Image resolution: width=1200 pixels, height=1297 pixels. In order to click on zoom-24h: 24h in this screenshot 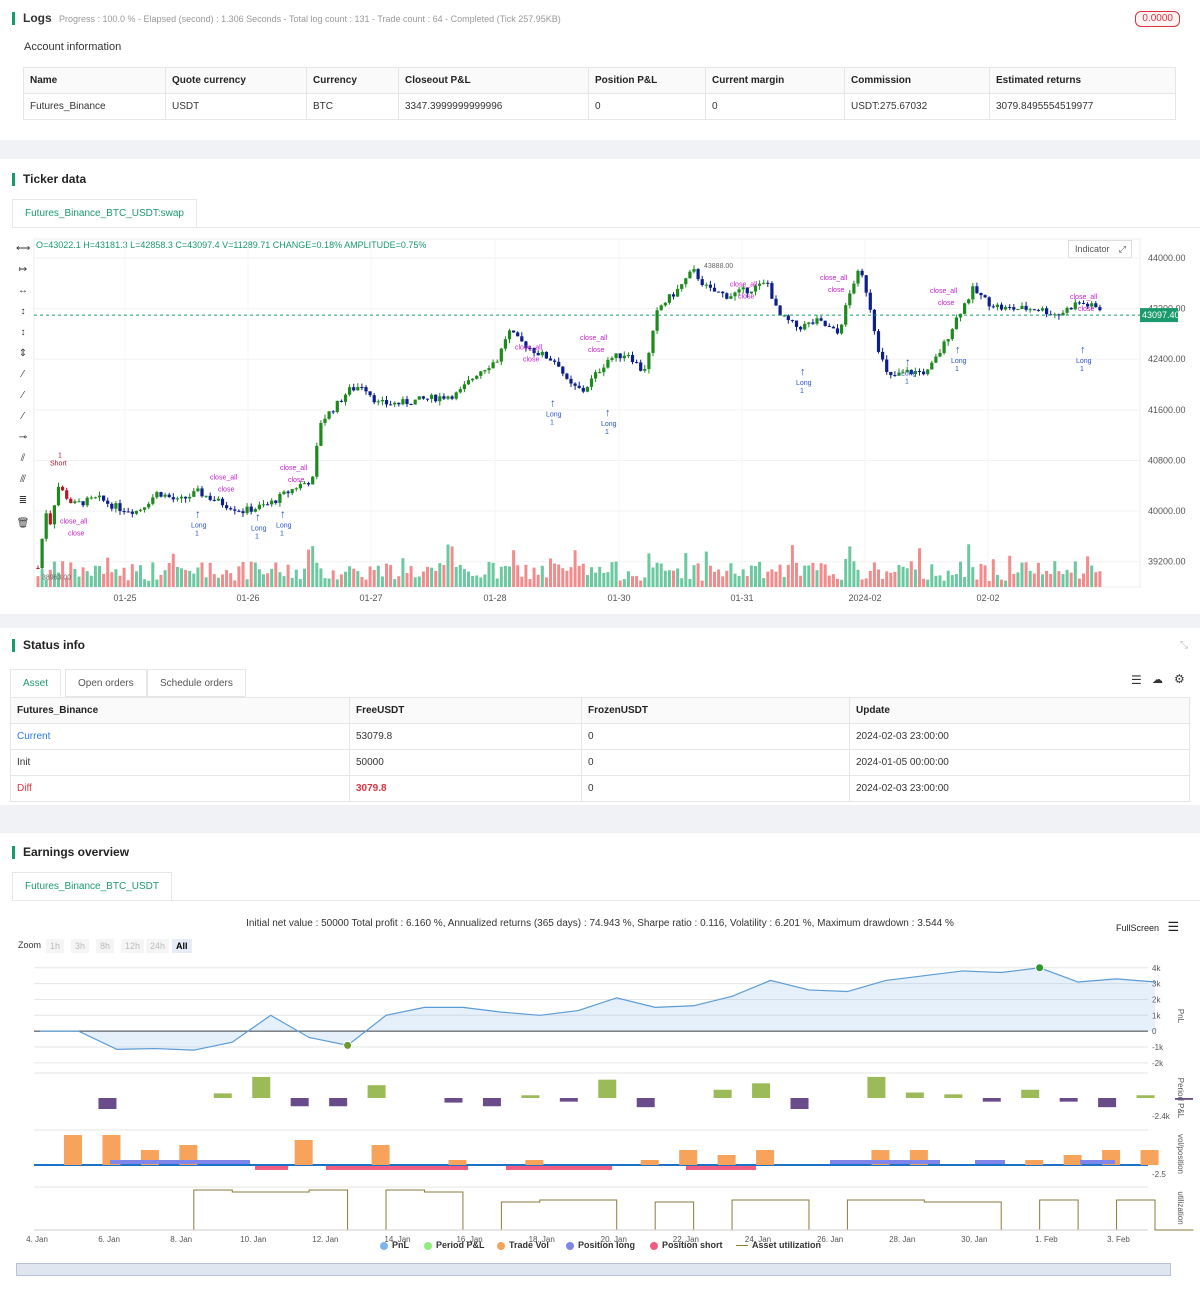, I will do `click(158, 946)`.